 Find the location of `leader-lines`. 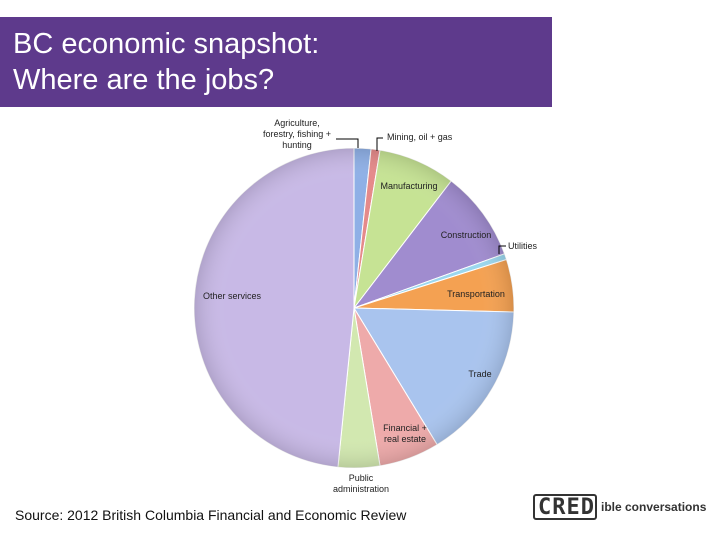

leader-lines is located at coordinates (421, 195).